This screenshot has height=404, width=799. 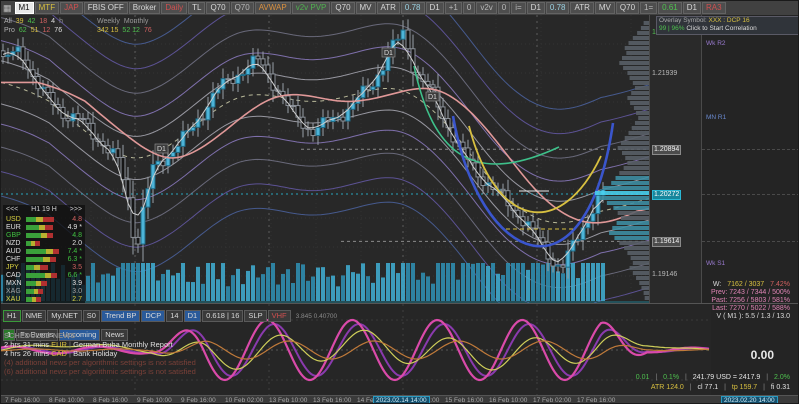 I want to click on oscillator-value: 0.00, so click(x=762, y=355).